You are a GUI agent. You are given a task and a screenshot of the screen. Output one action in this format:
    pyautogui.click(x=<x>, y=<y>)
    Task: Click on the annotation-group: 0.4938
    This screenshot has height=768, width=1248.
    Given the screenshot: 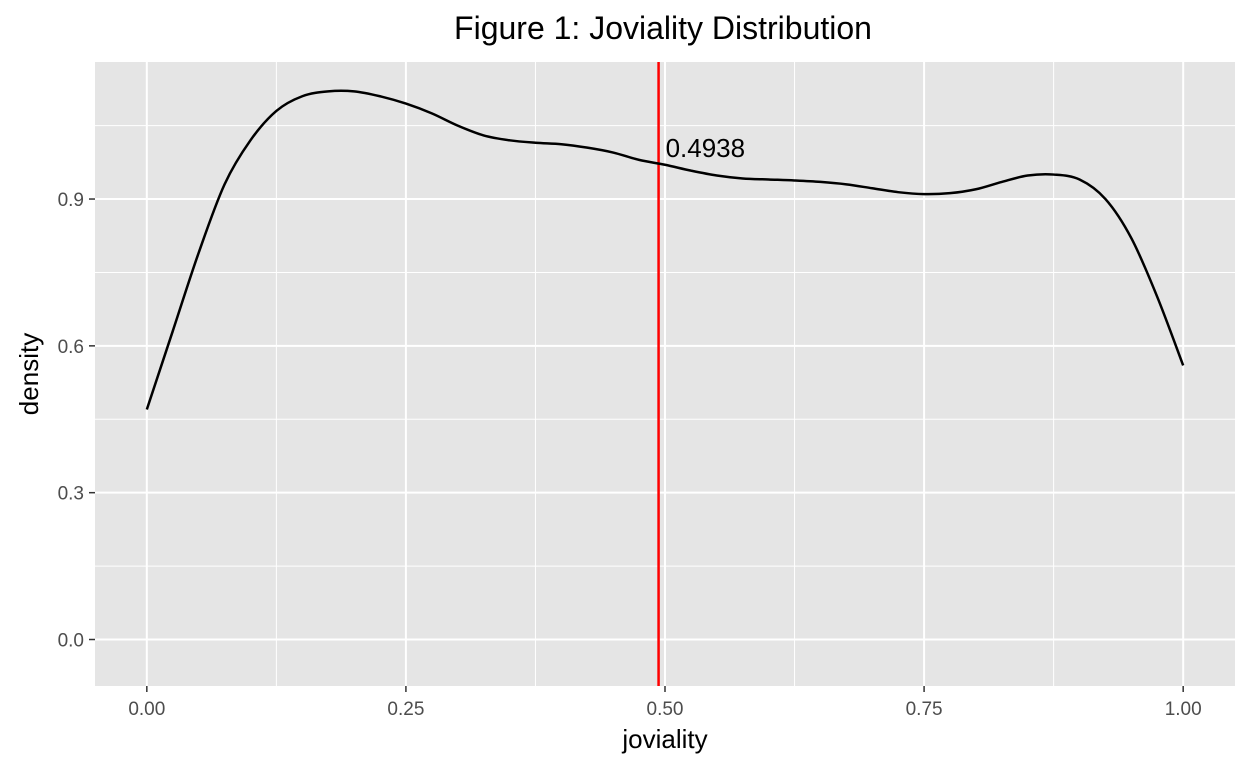 What is the action you would take?
    pyautogui.click(x=706, y=148)
    